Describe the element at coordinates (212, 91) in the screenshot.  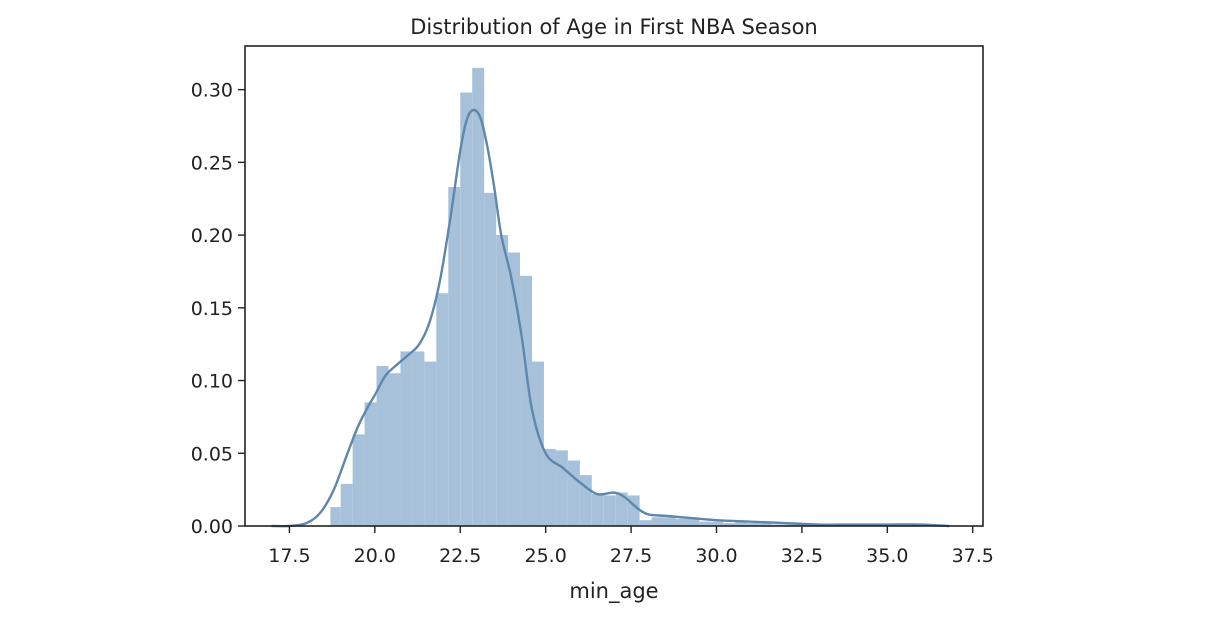
I see `y-tick-label: 0.30` at that location.